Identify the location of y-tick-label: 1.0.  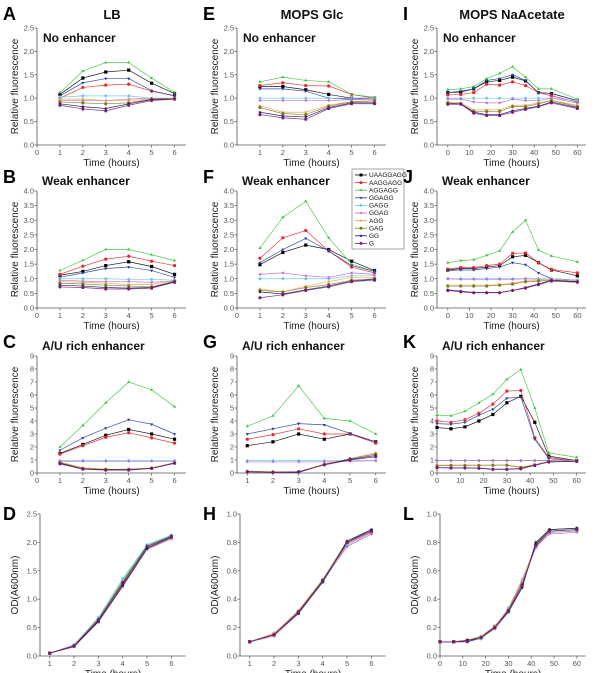
(432, 514).